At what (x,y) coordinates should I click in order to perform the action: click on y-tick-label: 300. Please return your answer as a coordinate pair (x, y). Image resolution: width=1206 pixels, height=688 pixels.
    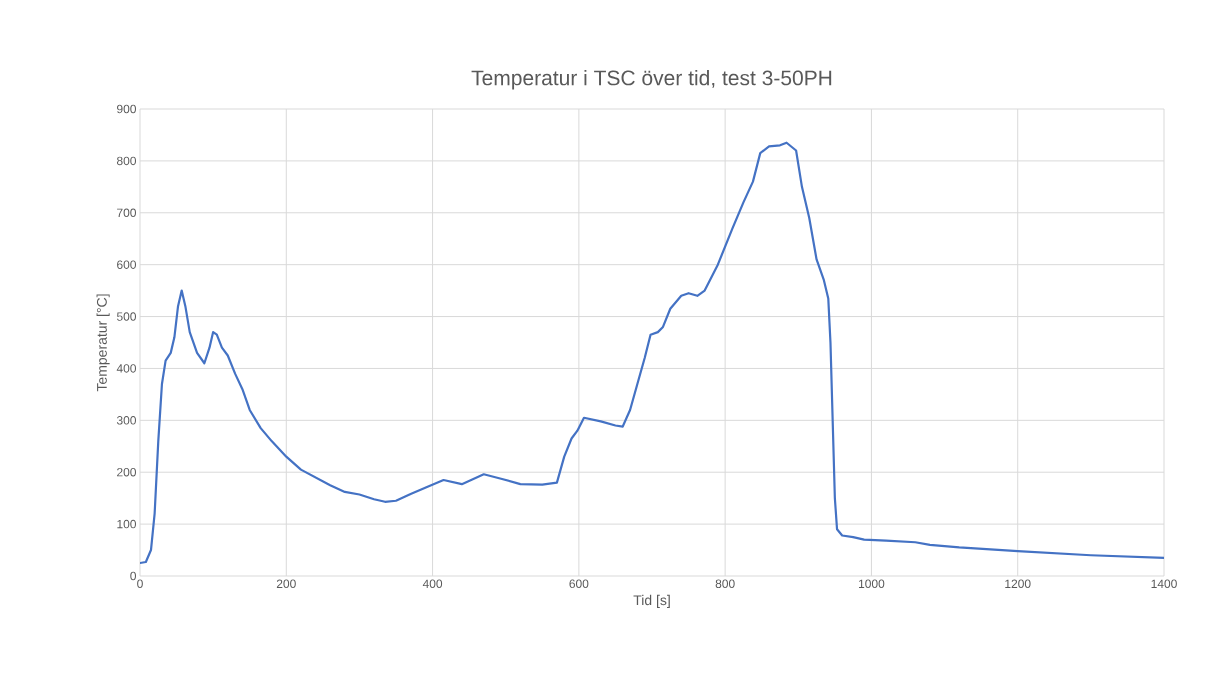
    Looking at the image, I should click on (126, 420).